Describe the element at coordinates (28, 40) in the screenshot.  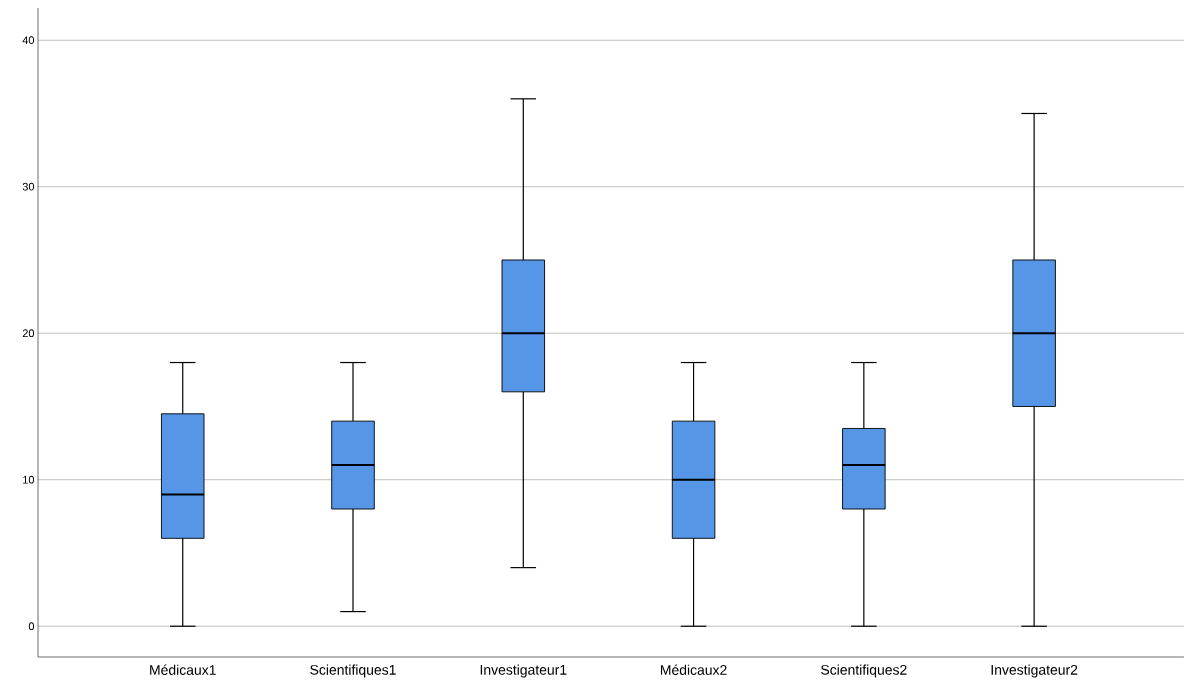
I see `y-tick-label: 40` at that location.